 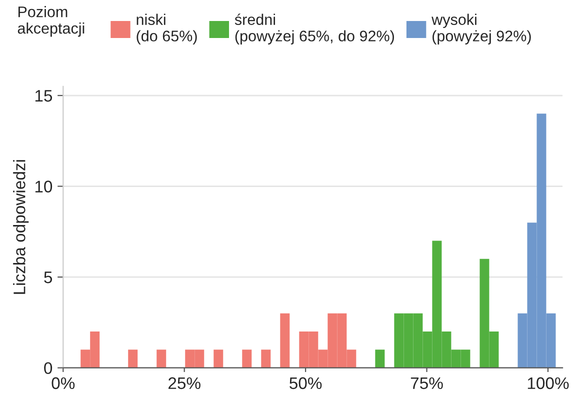 I want to click on y-tick-label: 10, so click(x=43, y=186).